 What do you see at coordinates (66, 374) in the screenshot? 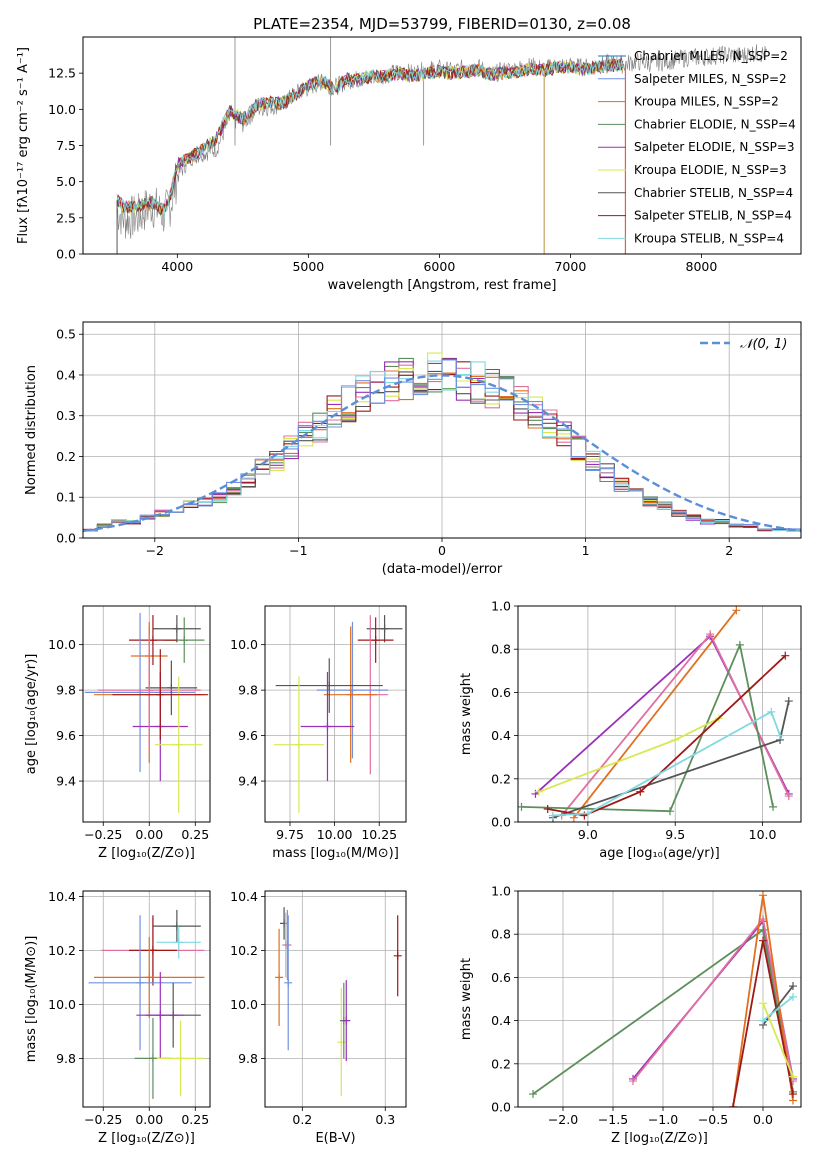
I see `y-tick-label: 0.4` at bounding box center [66, 374].